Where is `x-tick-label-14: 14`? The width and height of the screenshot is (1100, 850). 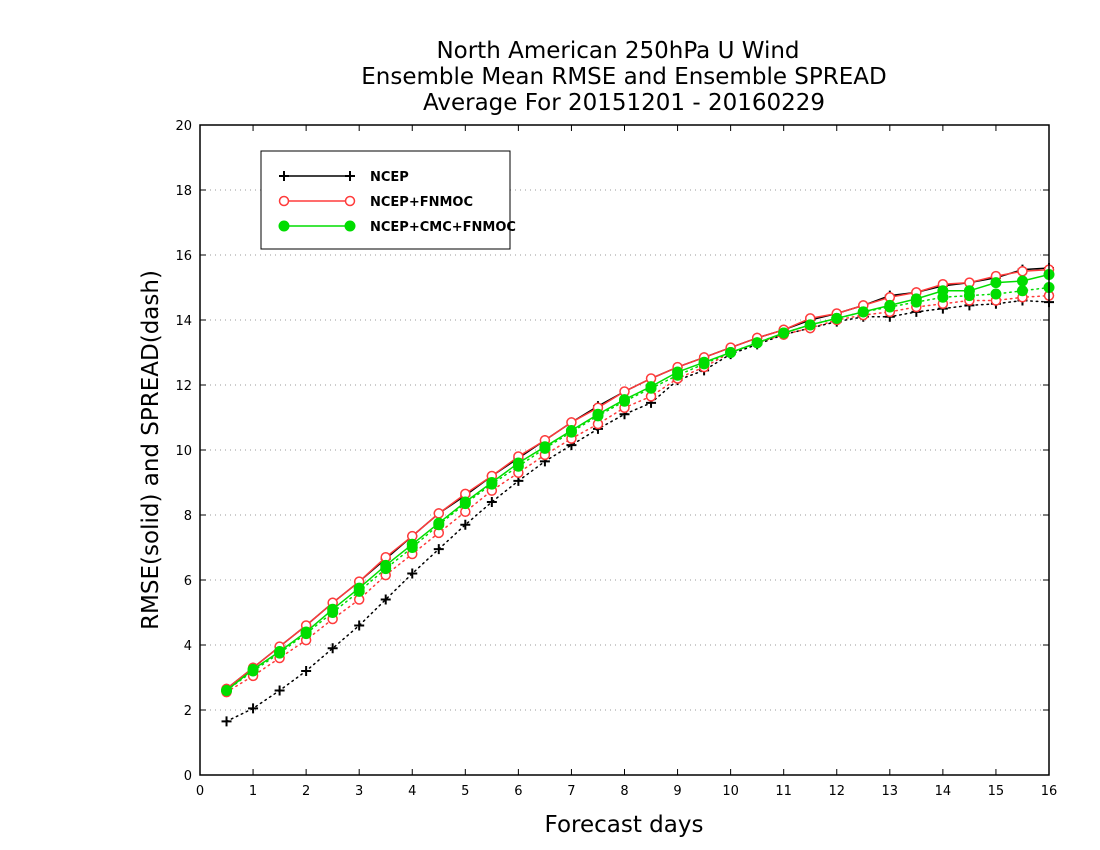 x-tick-label-14: 14 is located at coordinates (943, 791).